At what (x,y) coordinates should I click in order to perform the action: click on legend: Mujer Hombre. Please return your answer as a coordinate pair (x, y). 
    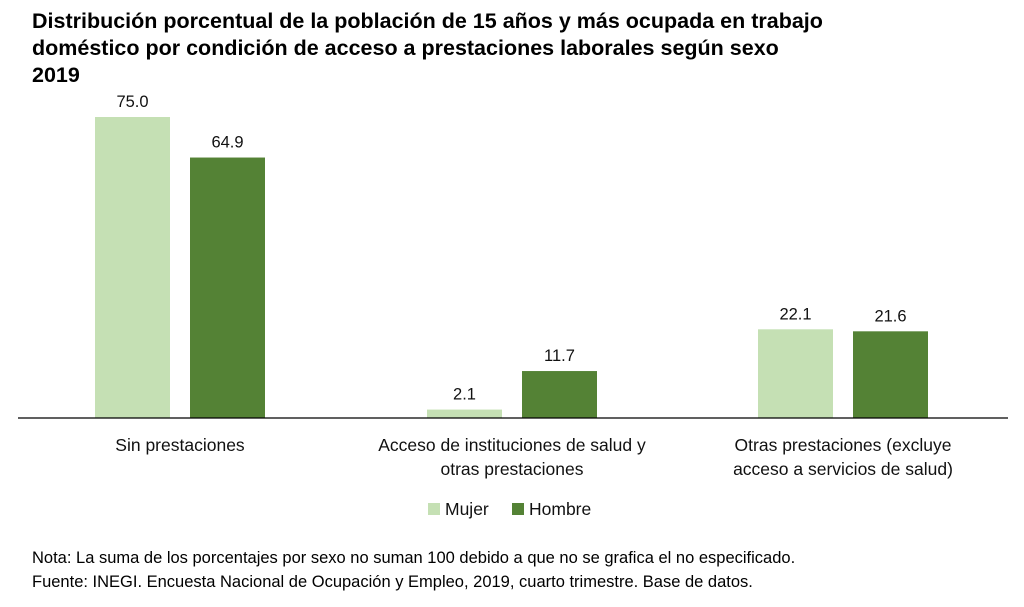
    Looking at the image, I should click on (509, 509).